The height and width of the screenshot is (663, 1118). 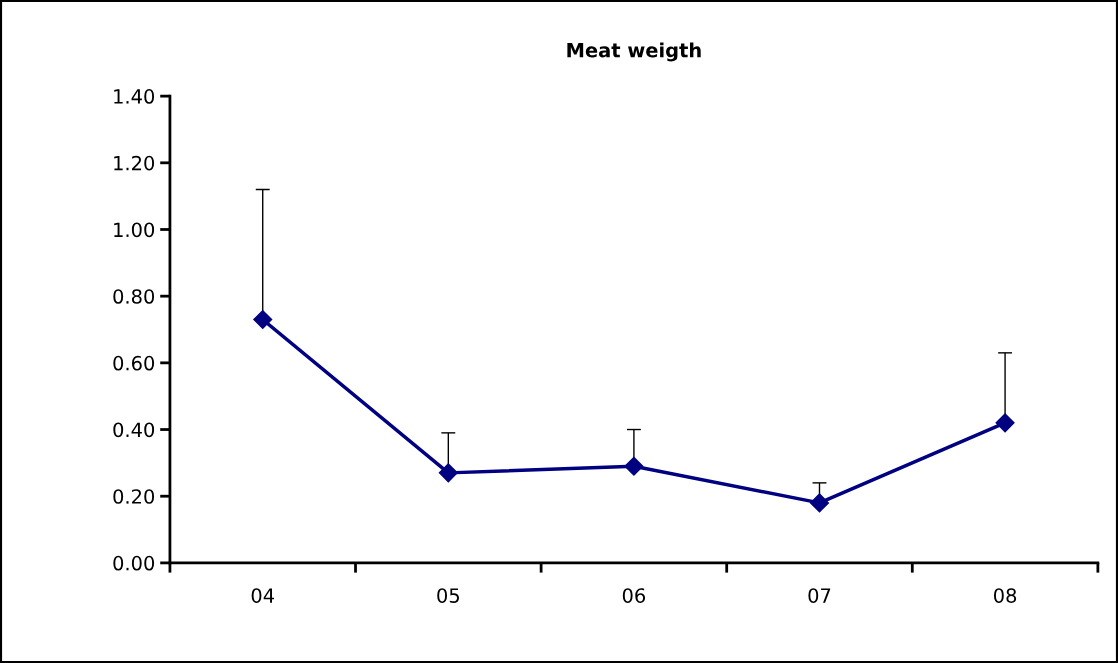 What do you see at coordinates (134, 363) in the screenshot?
I see `y-tick-label: 0.60` at bounding box center [134, 363].